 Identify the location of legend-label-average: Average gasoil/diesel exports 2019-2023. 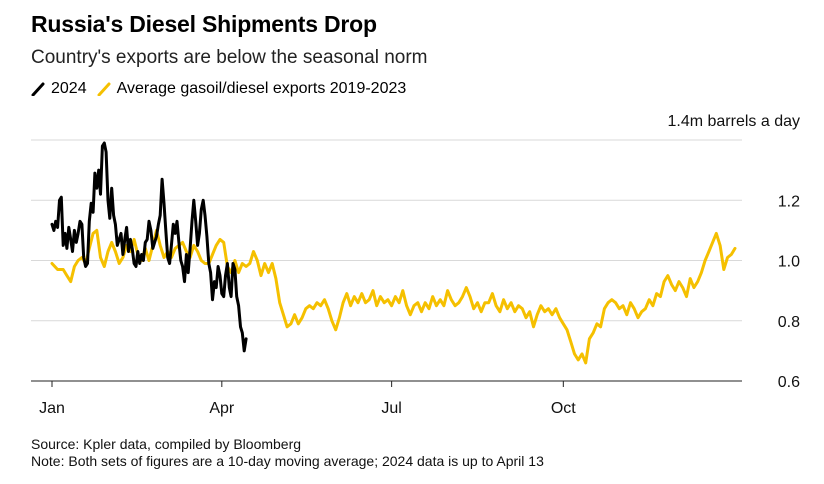
(261, 88).